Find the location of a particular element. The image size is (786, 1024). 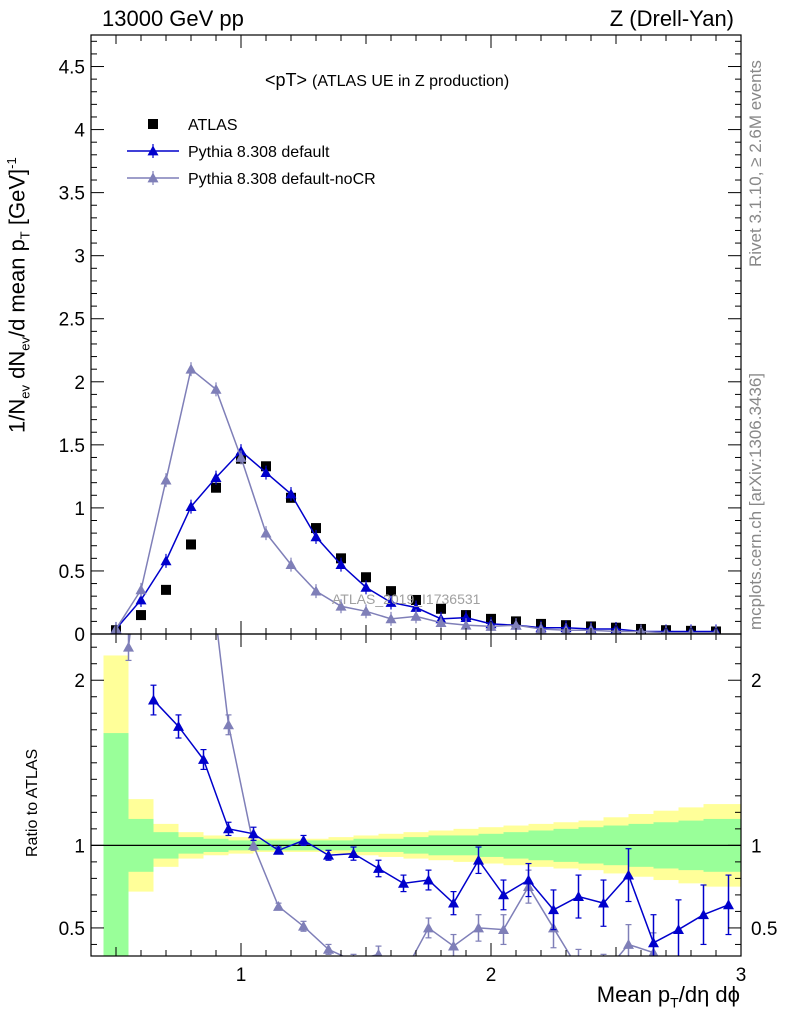

x-axis-label: Mean pT/dη dϕ is located at coordinates (668, 996).